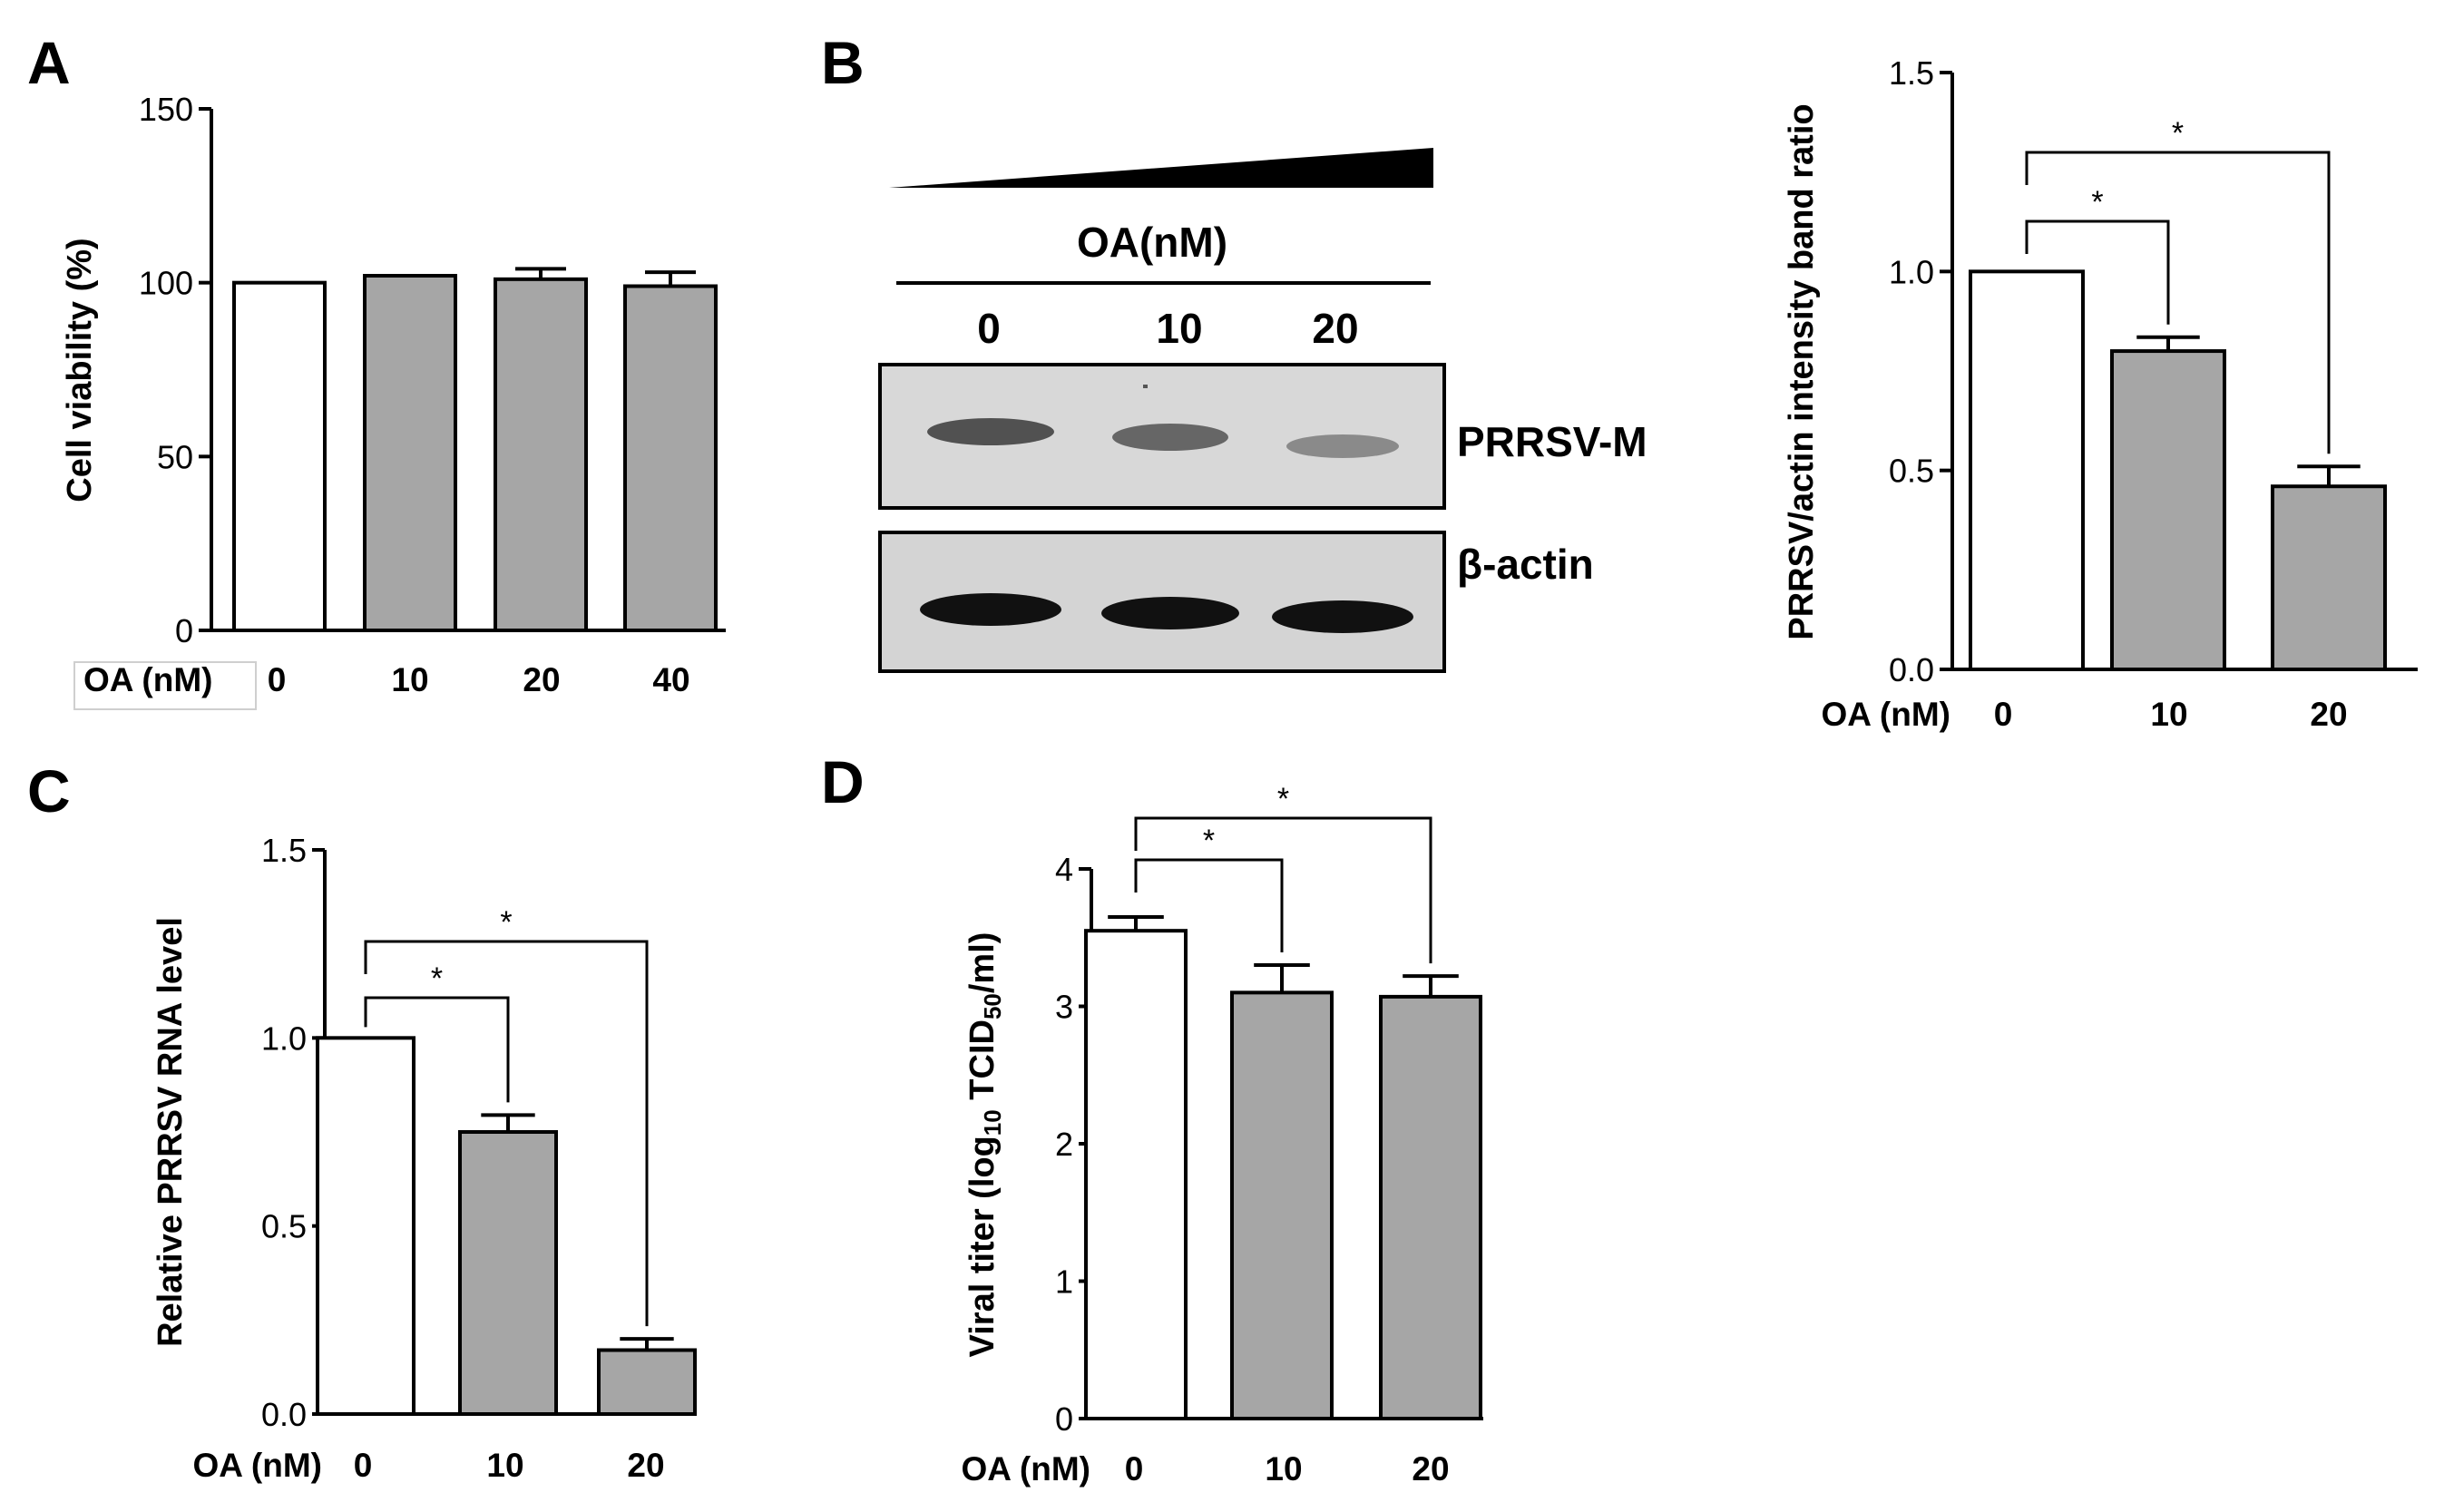 This screenshot has height=1512, width=2444. I want to click on wb-lane-label: 20, so click(1335, 328).